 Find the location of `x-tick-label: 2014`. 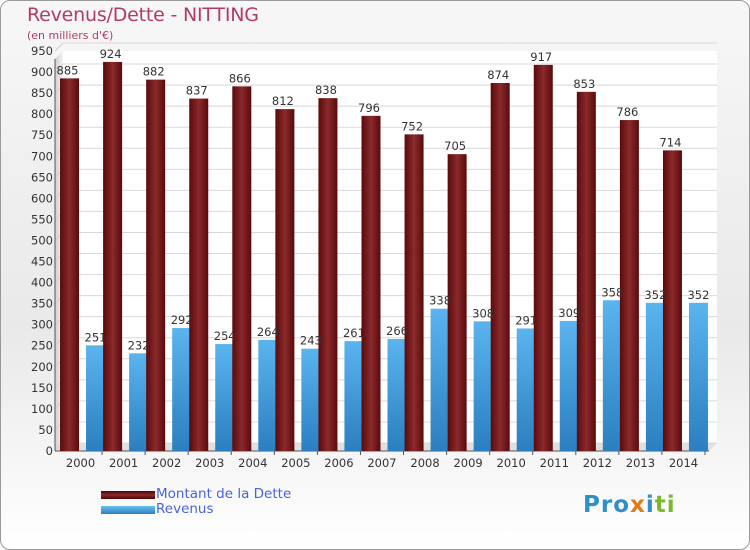

x-tick-label: 2014 is located at coordinates (683, 463).